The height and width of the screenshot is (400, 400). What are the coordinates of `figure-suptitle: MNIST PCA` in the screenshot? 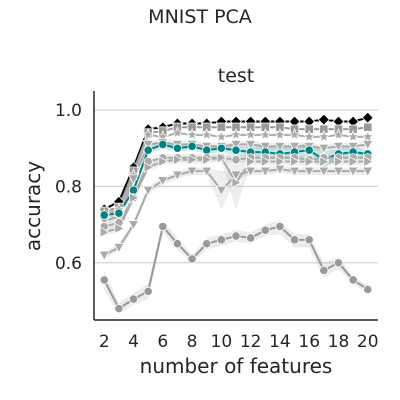 It's located at (200, 17).